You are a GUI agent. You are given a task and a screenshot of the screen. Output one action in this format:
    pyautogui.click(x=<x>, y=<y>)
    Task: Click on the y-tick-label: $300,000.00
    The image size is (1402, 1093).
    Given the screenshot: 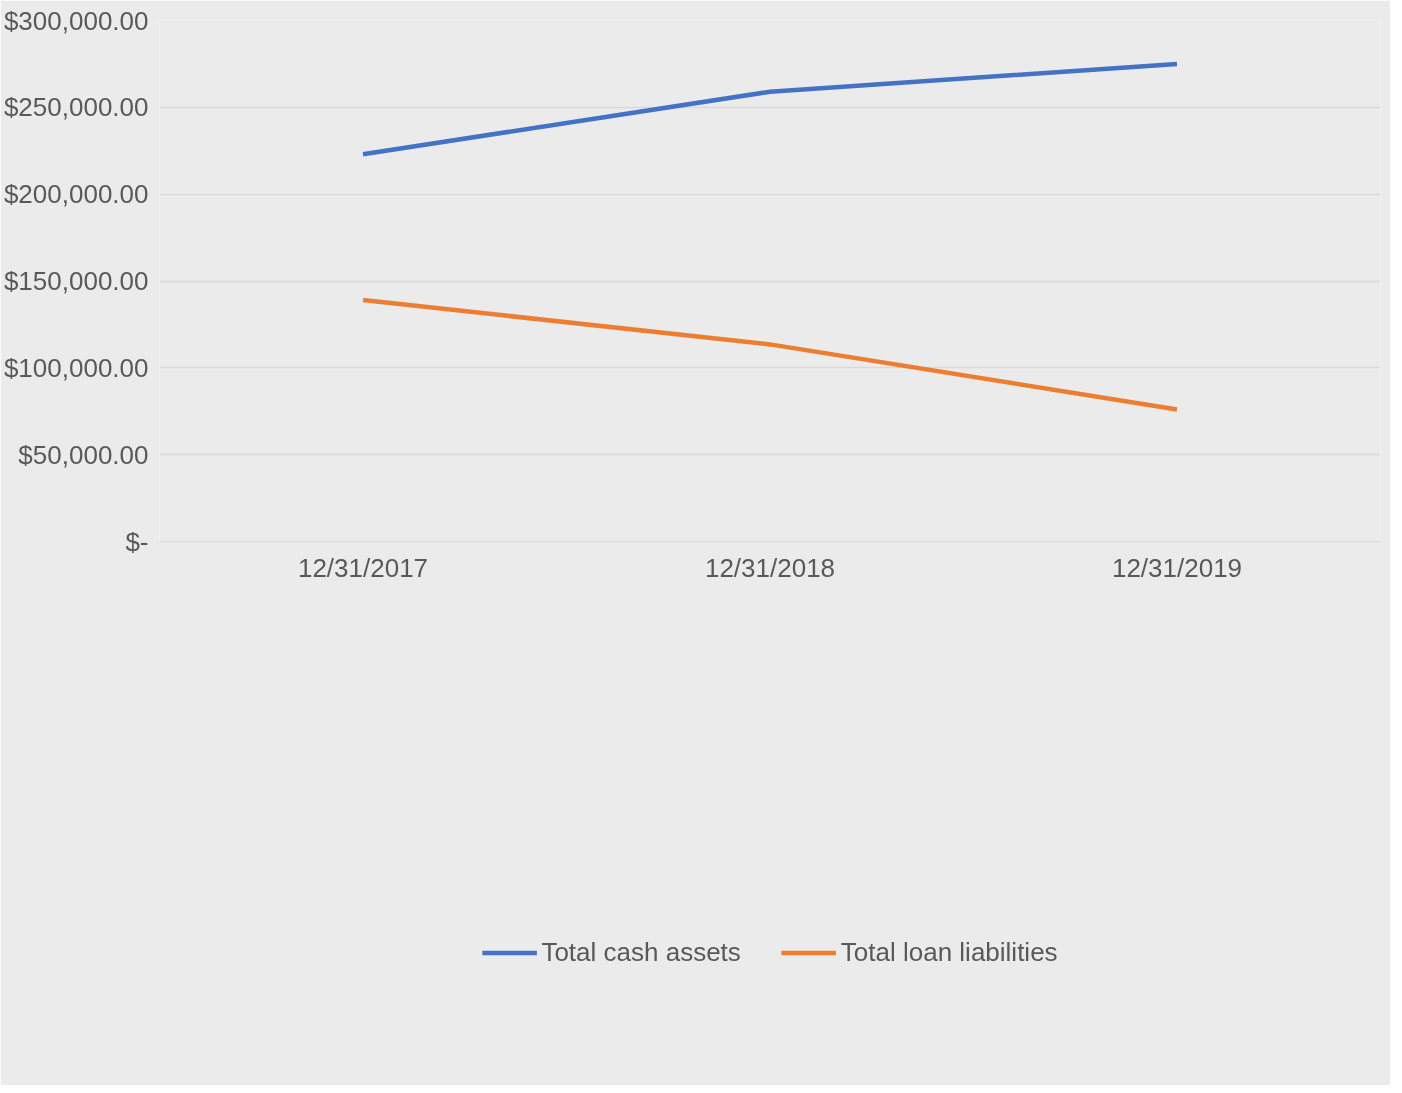 What is the action you would take?
    pyautogui.click(x=76, y=20)
    